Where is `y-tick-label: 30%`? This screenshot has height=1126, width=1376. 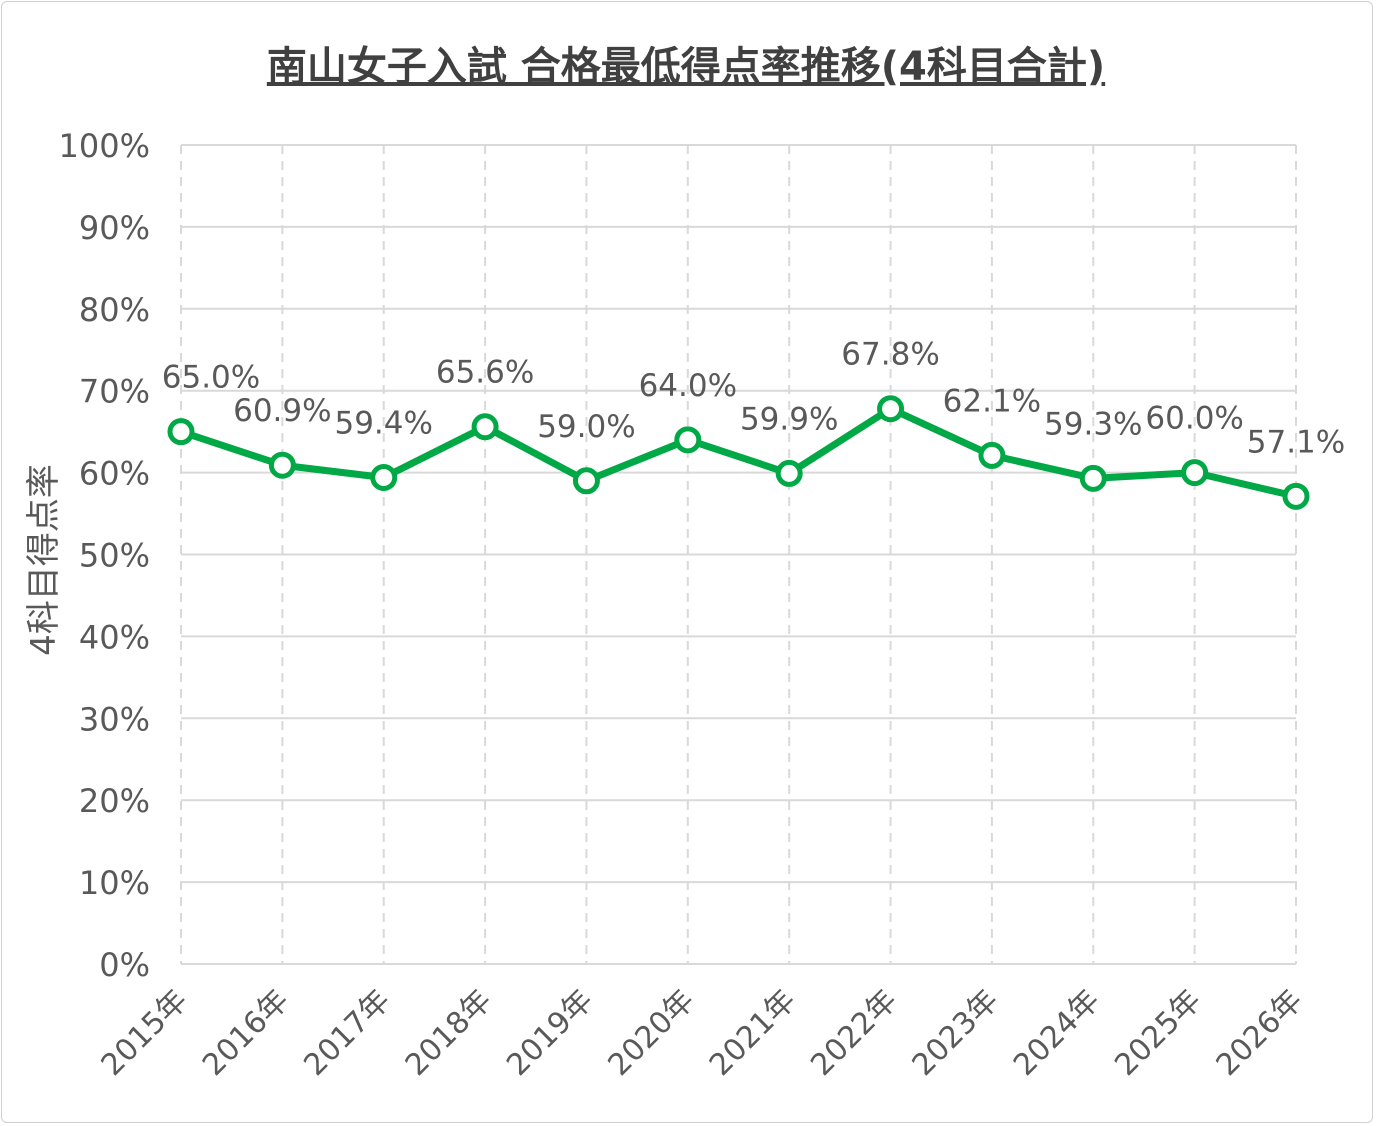
y-tick-label: 30% is located at coordinates (114, 719).